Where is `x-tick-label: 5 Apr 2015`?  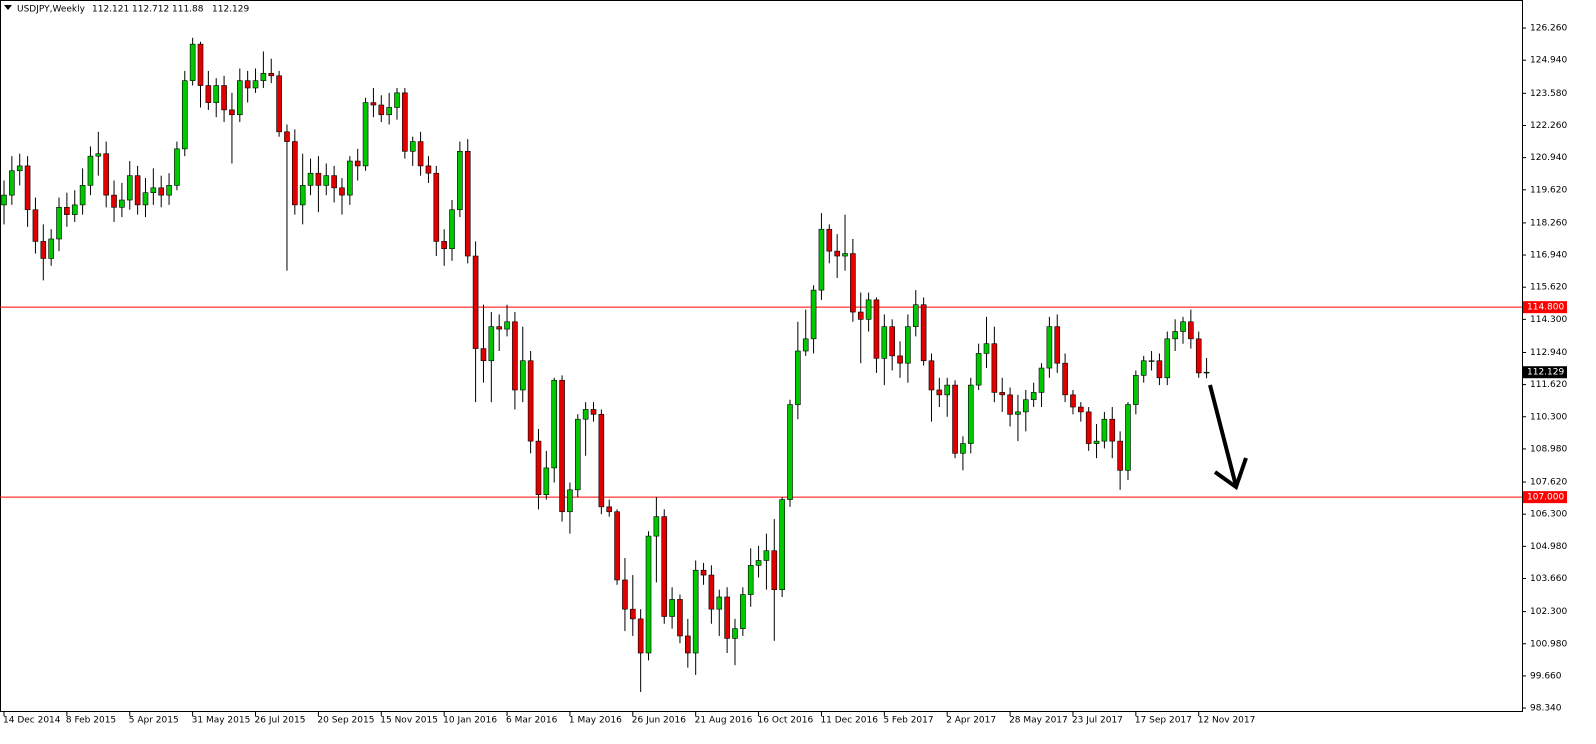 x-tick-label: 5 Apr 2015 is located at coordinates (154, 721).